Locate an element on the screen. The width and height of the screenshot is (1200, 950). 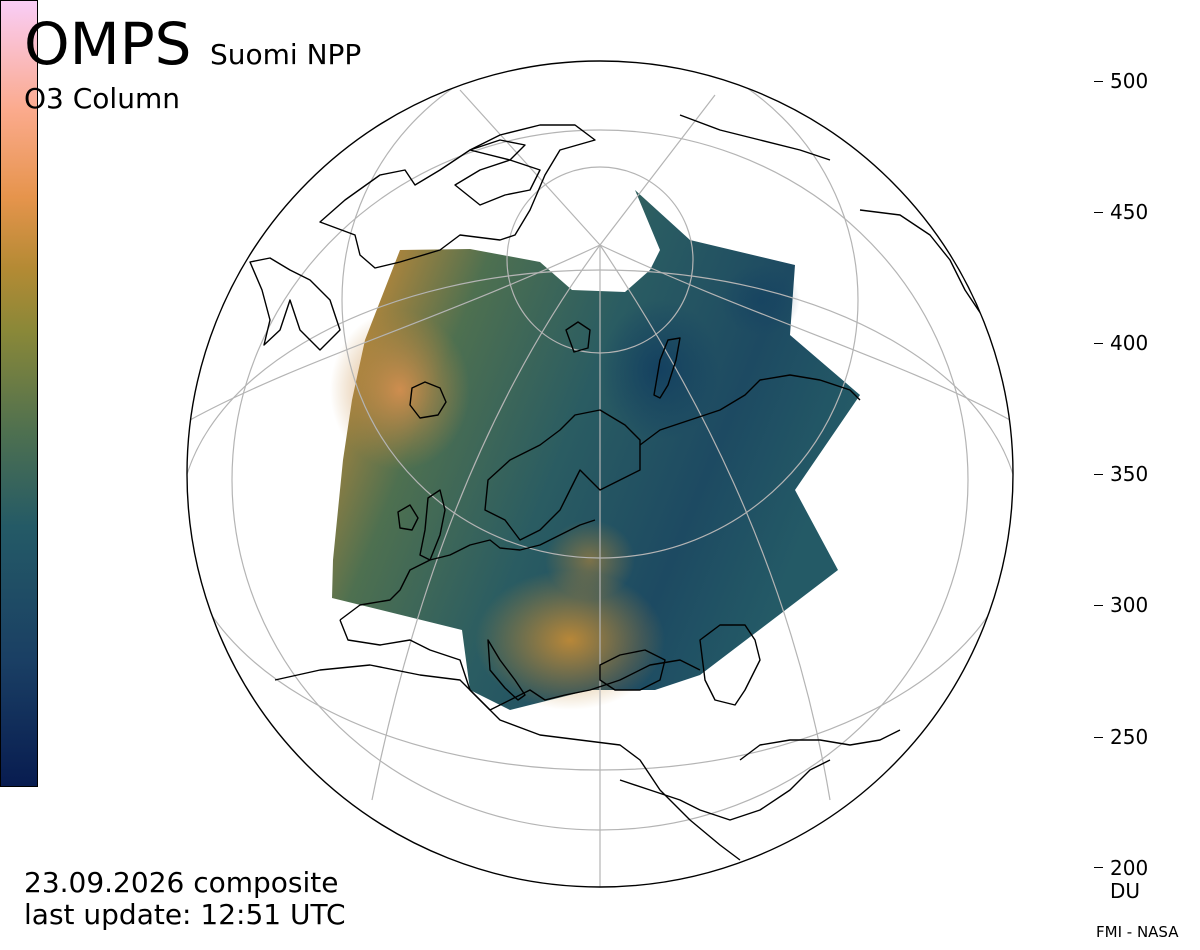
colorbar-tick-label: 350 is located at coordinates (1129, 474).